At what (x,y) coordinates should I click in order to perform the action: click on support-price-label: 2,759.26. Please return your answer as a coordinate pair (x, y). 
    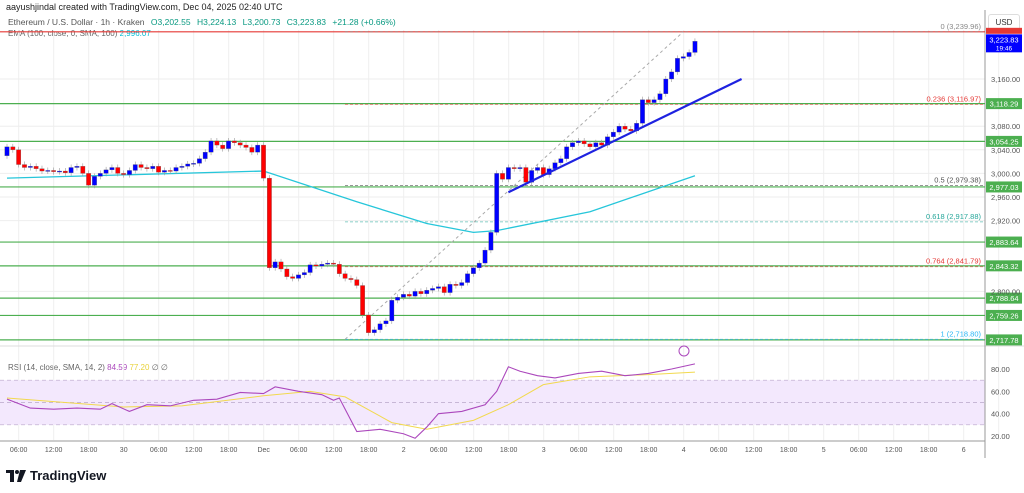
    Looking at the image, I should click on (1003, 315).